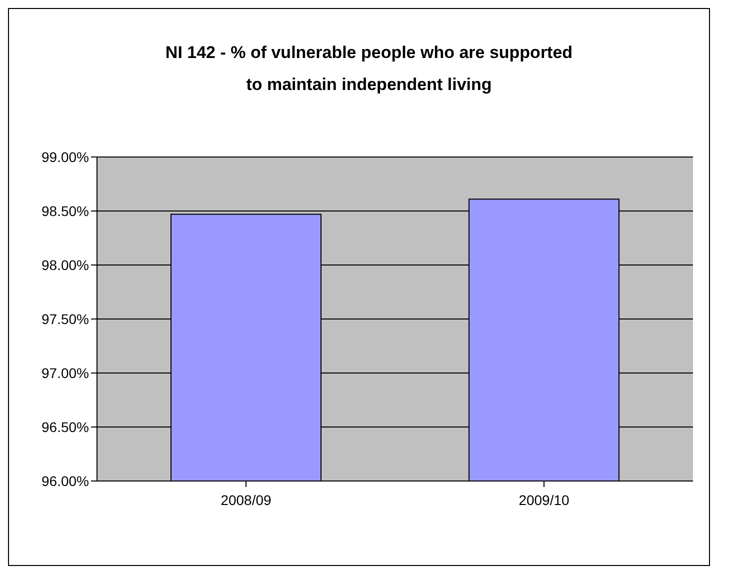  Describe the element at coordinates (65, 318) in the screenshot. I see `y-tick-label: 97.50%` at that location.